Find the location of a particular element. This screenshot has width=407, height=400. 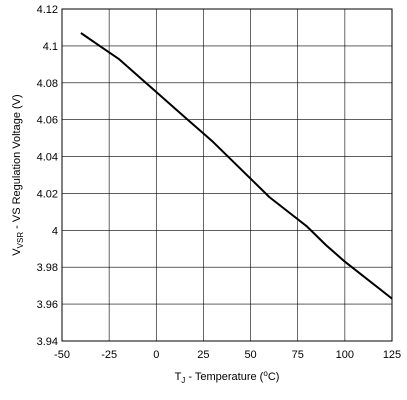

y-tick-label: 4.1 is located at coordinates (50, 47).